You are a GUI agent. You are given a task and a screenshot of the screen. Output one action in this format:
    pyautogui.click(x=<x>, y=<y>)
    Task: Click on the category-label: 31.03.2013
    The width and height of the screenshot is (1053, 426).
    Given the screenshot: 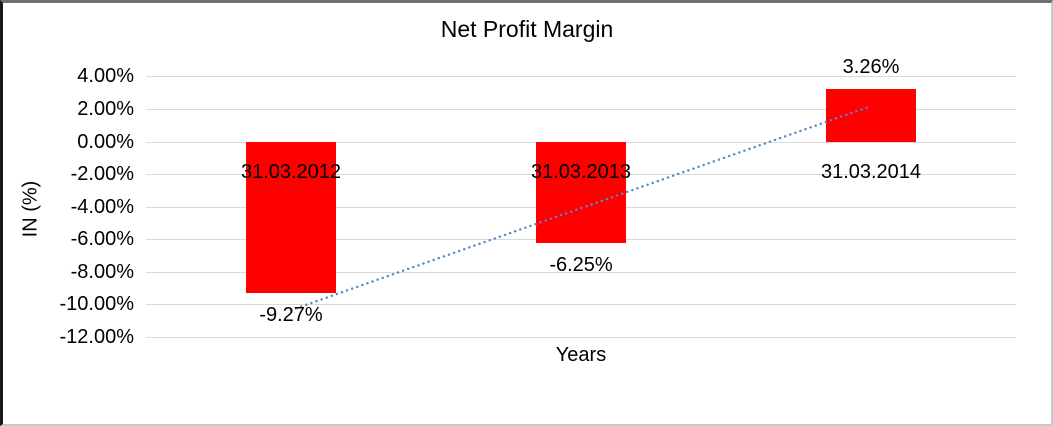 What is the action you would take?
    pyautogui.click(x=581, y=171)
    